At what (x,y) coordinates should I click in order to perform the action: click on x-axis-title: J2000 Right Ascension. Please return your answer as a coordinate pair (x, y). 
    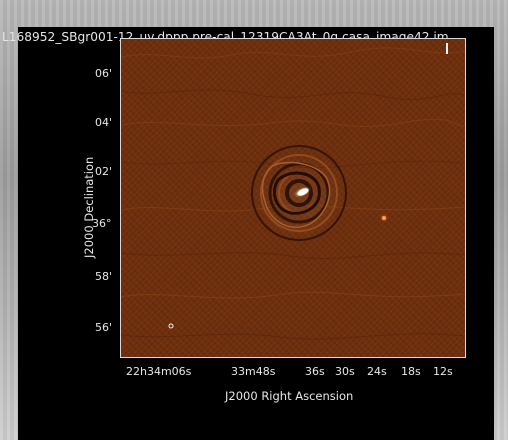
    Looking at the image, I should click on (289, 396).